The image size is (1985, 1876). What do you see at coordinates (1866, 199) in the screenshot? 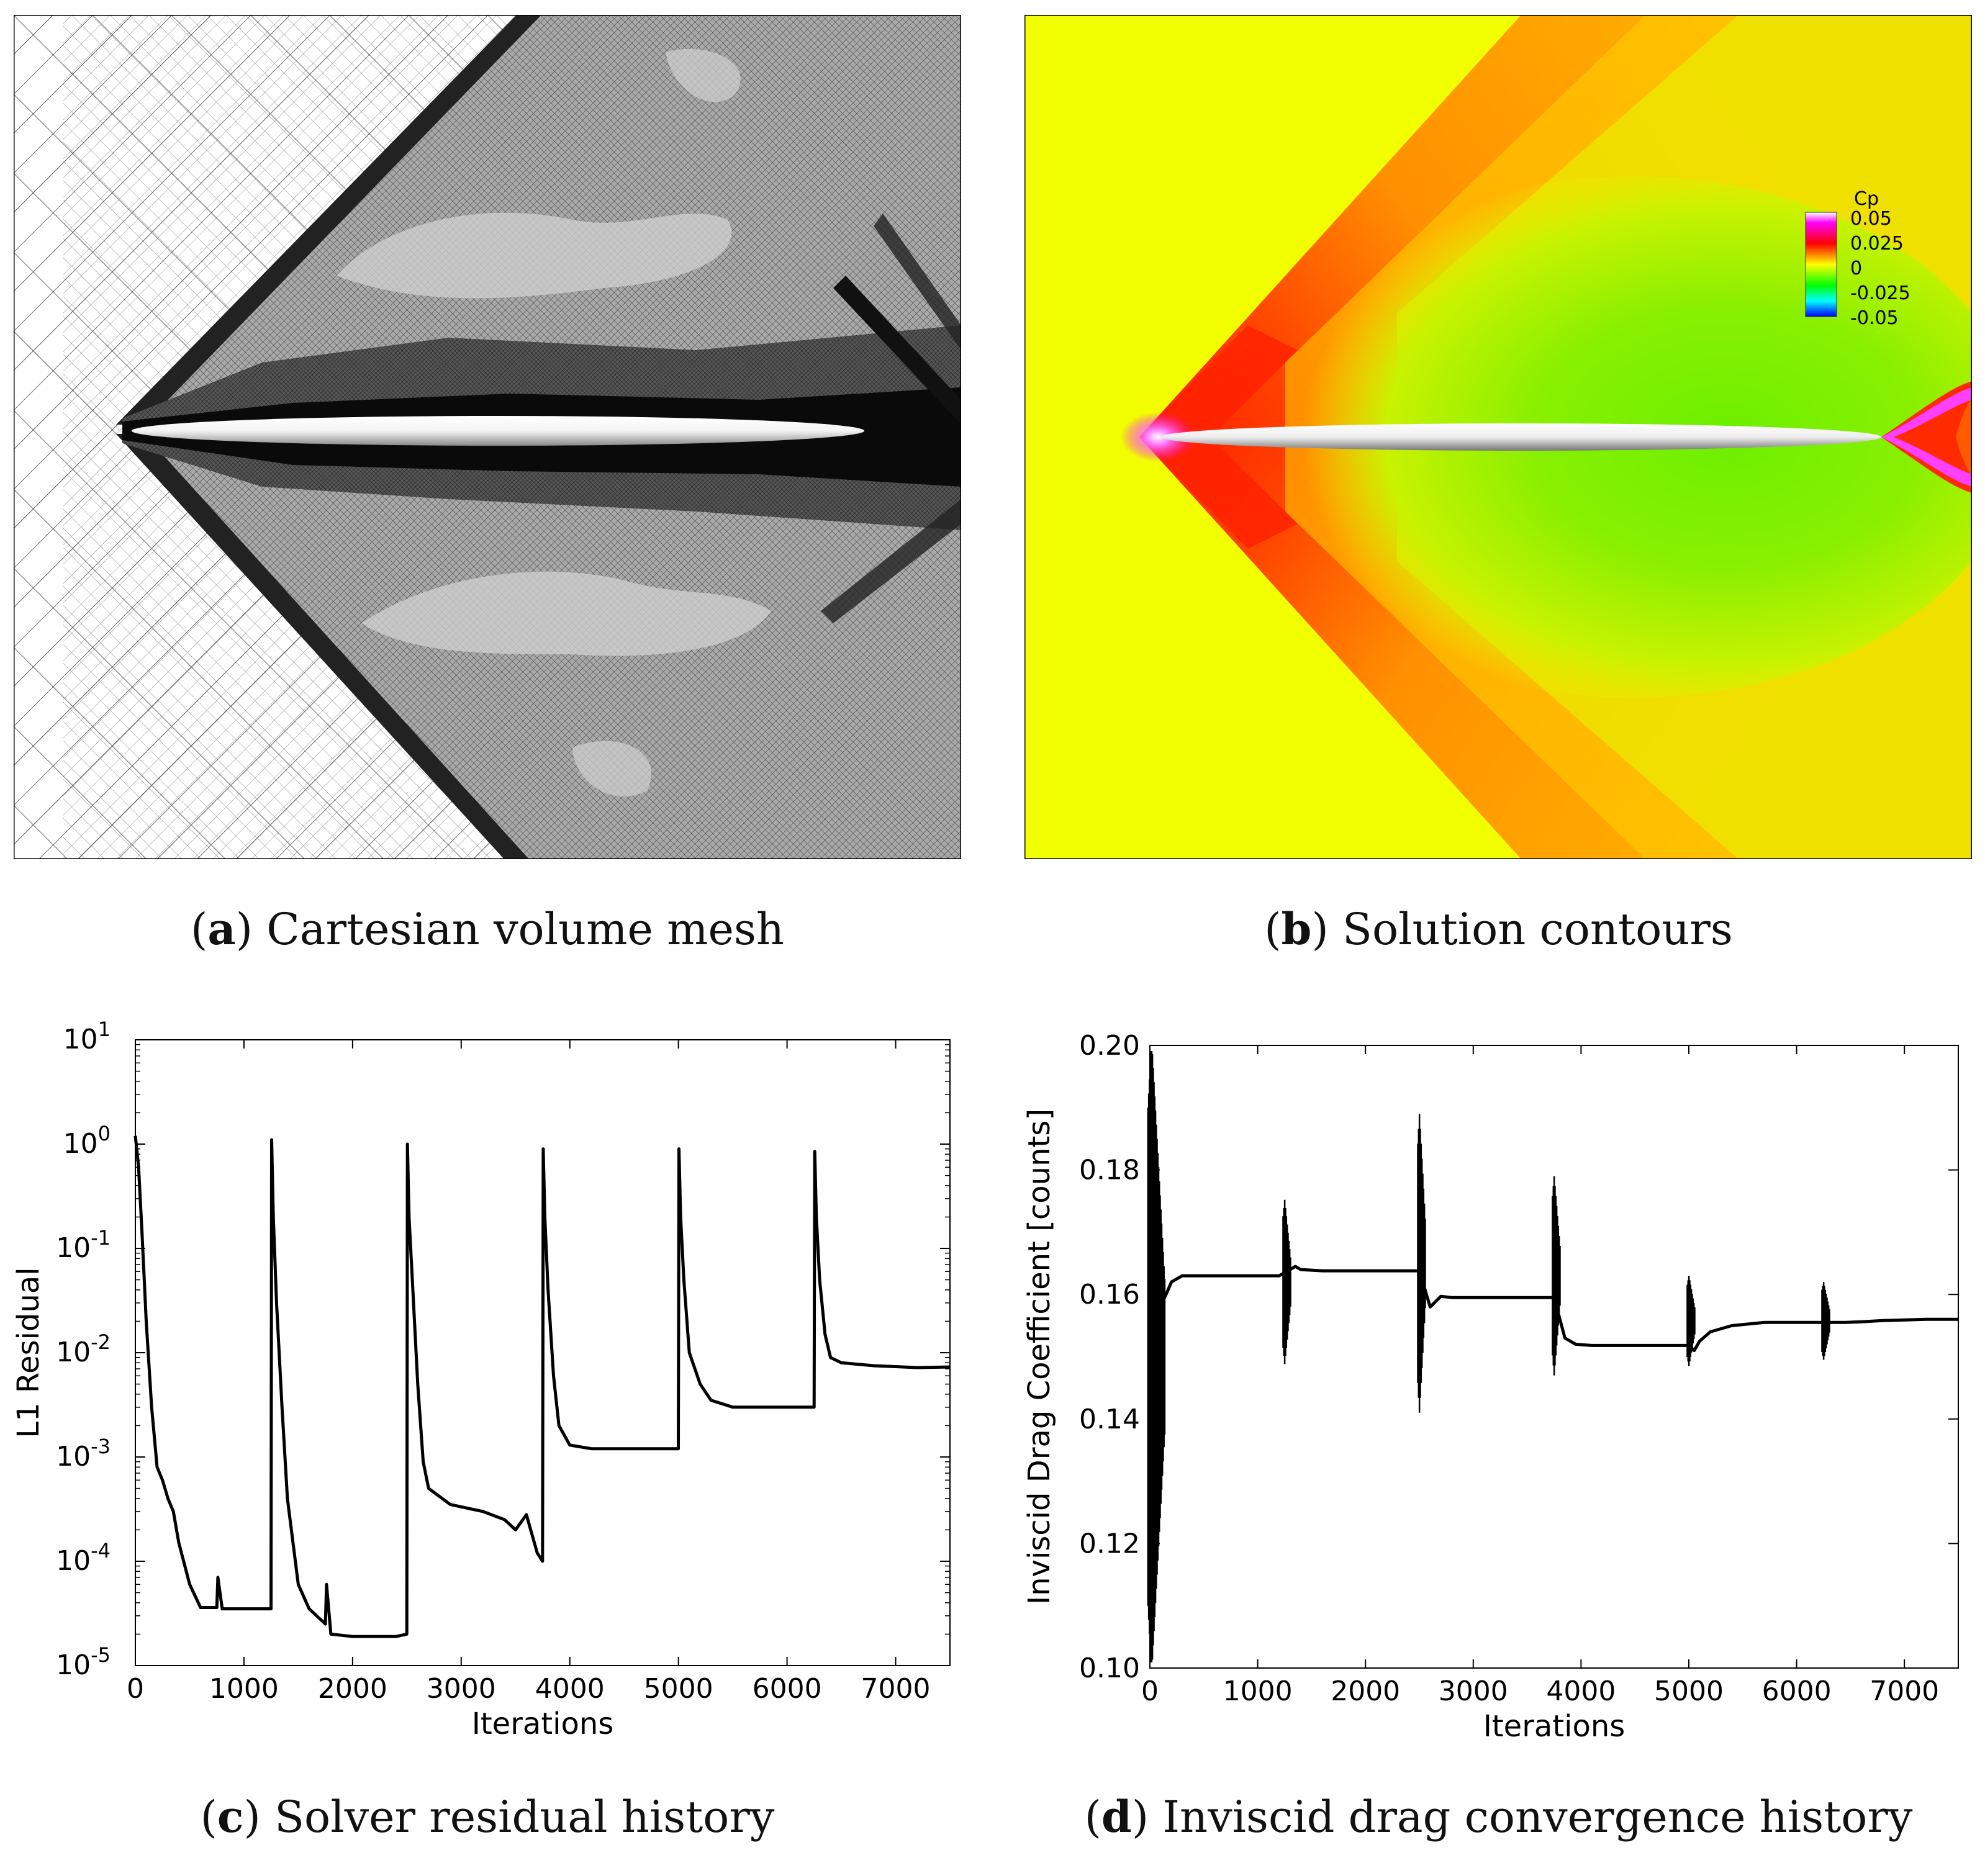
I see `legend-title: Cp` at bounding box center [1866, 199].